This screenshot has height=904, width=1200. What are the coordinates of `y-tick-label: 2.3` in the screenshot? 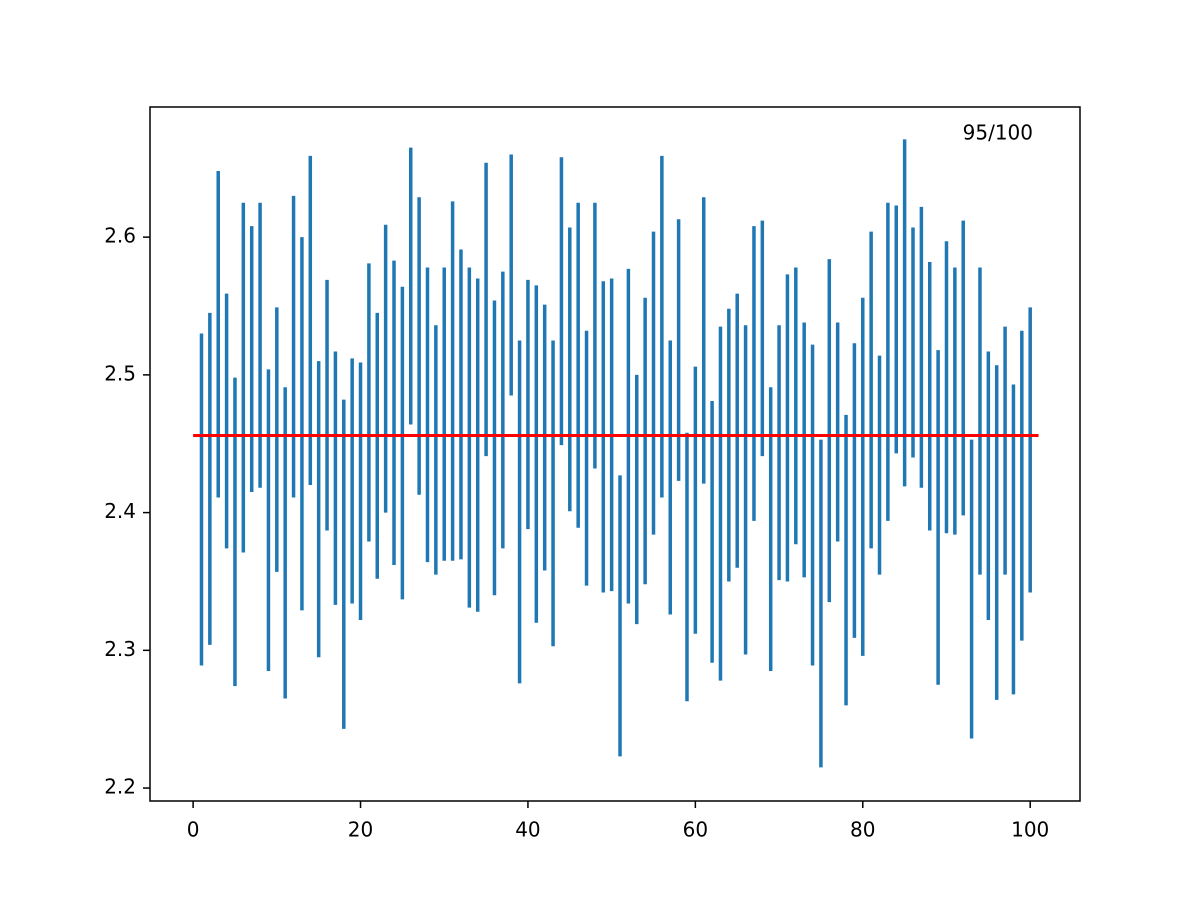 It's located at (120, 649).